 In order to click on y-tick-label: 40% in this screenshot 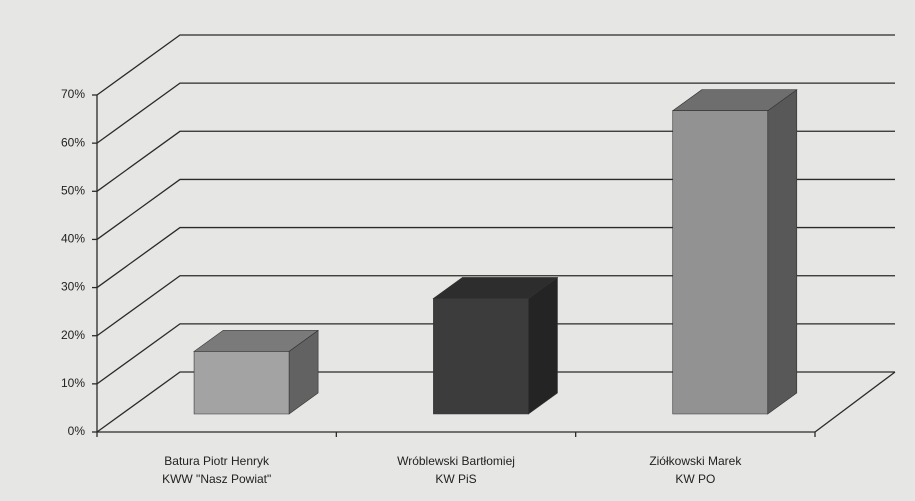, I will do `click(73, 239)`.